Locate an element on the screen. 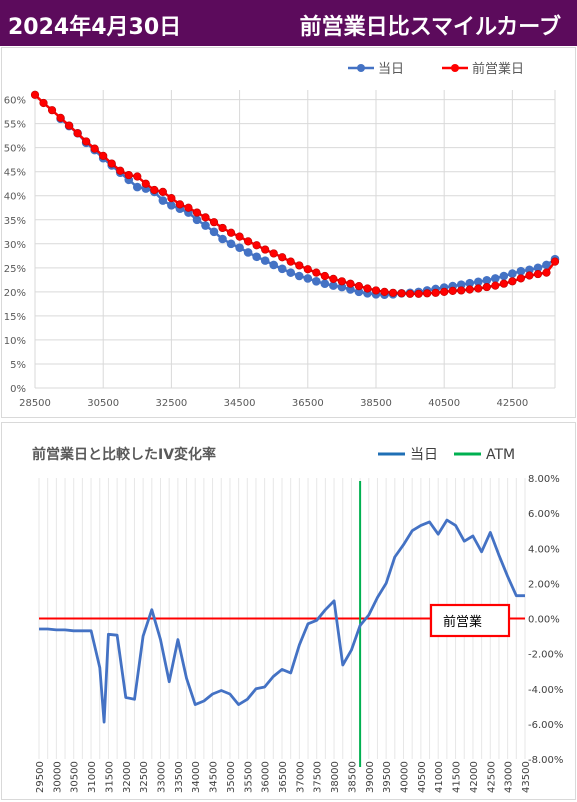 This screenshot has height=802, width=577. x-tick-label: 41500 is located at coordinates (457, 777).